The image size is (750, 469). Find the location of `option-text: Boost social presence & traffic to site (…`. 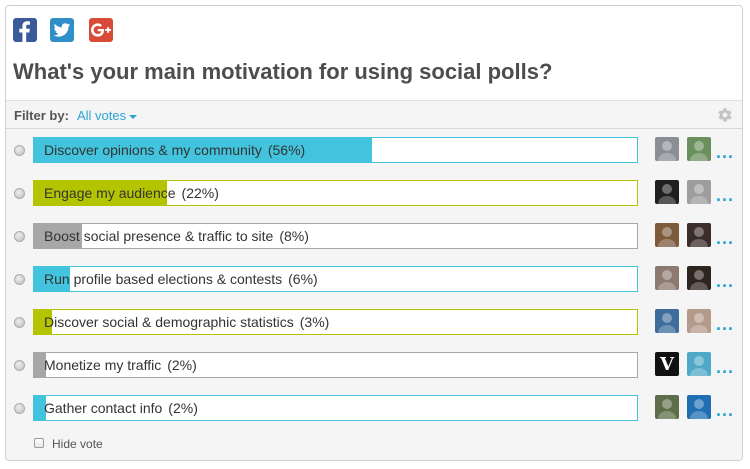

option-text: Boost social presence & traffic to site (… is located at coordinates (176, 236).